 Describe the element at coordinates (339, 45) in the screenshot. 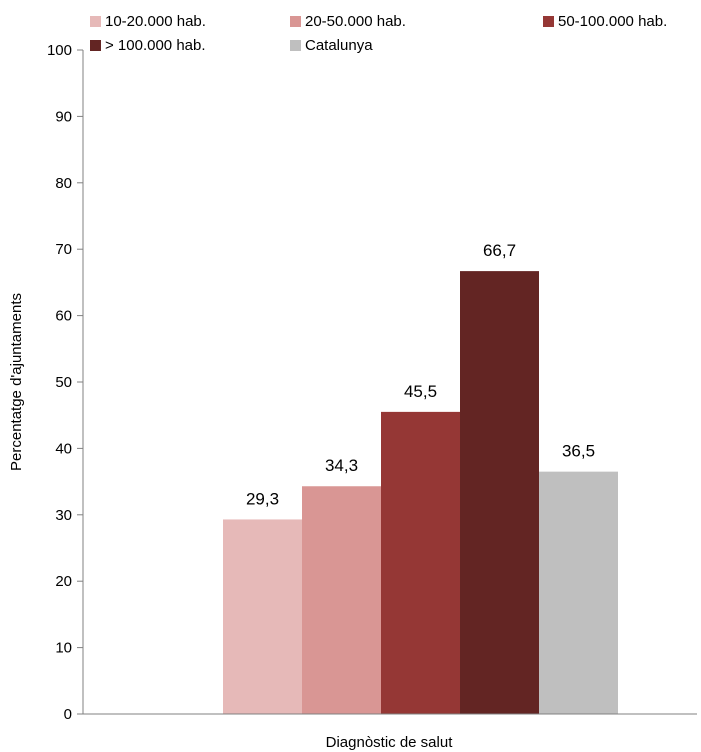

I see `legend-entry: Catalunya` at that location.